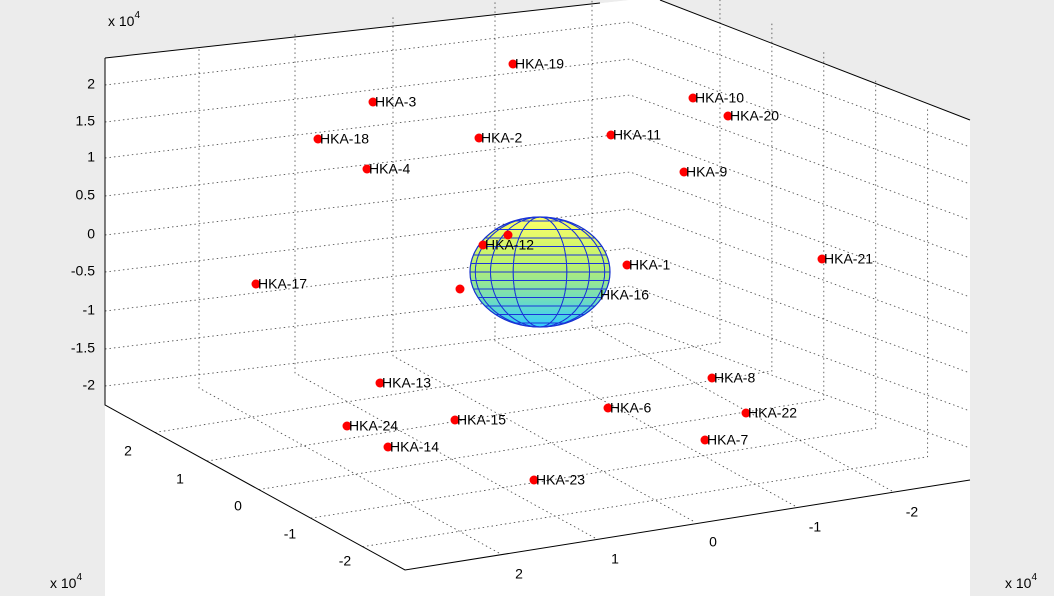  Describe the element at coordinates (754, 116) in the screenshot. I see `satellite-label: HKA-20` at that location.